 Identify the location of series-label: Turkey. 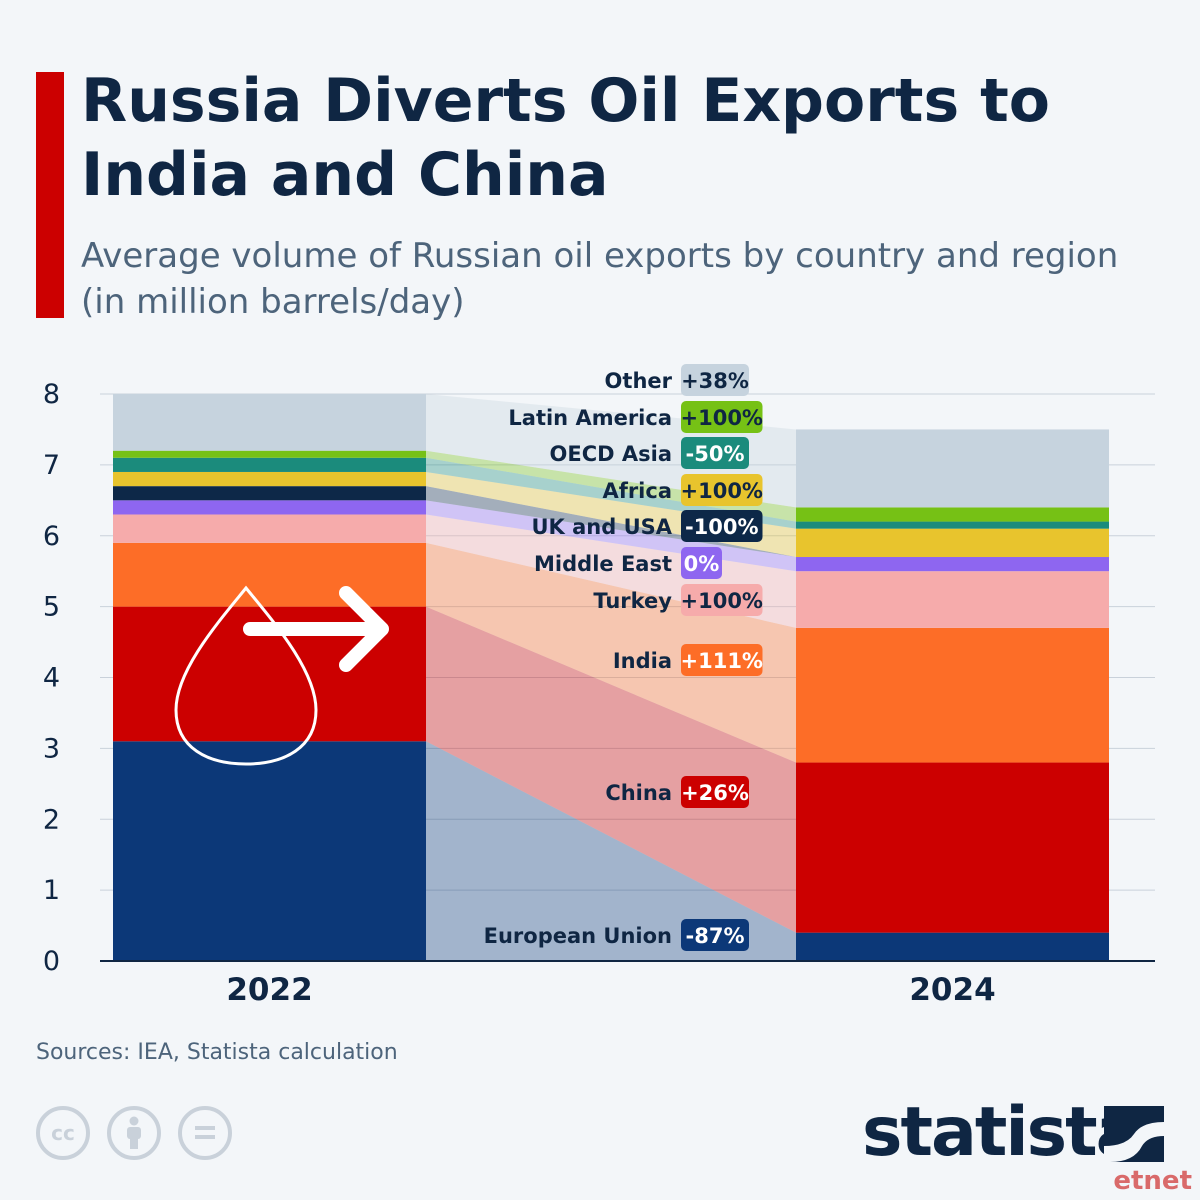
(632, 601).